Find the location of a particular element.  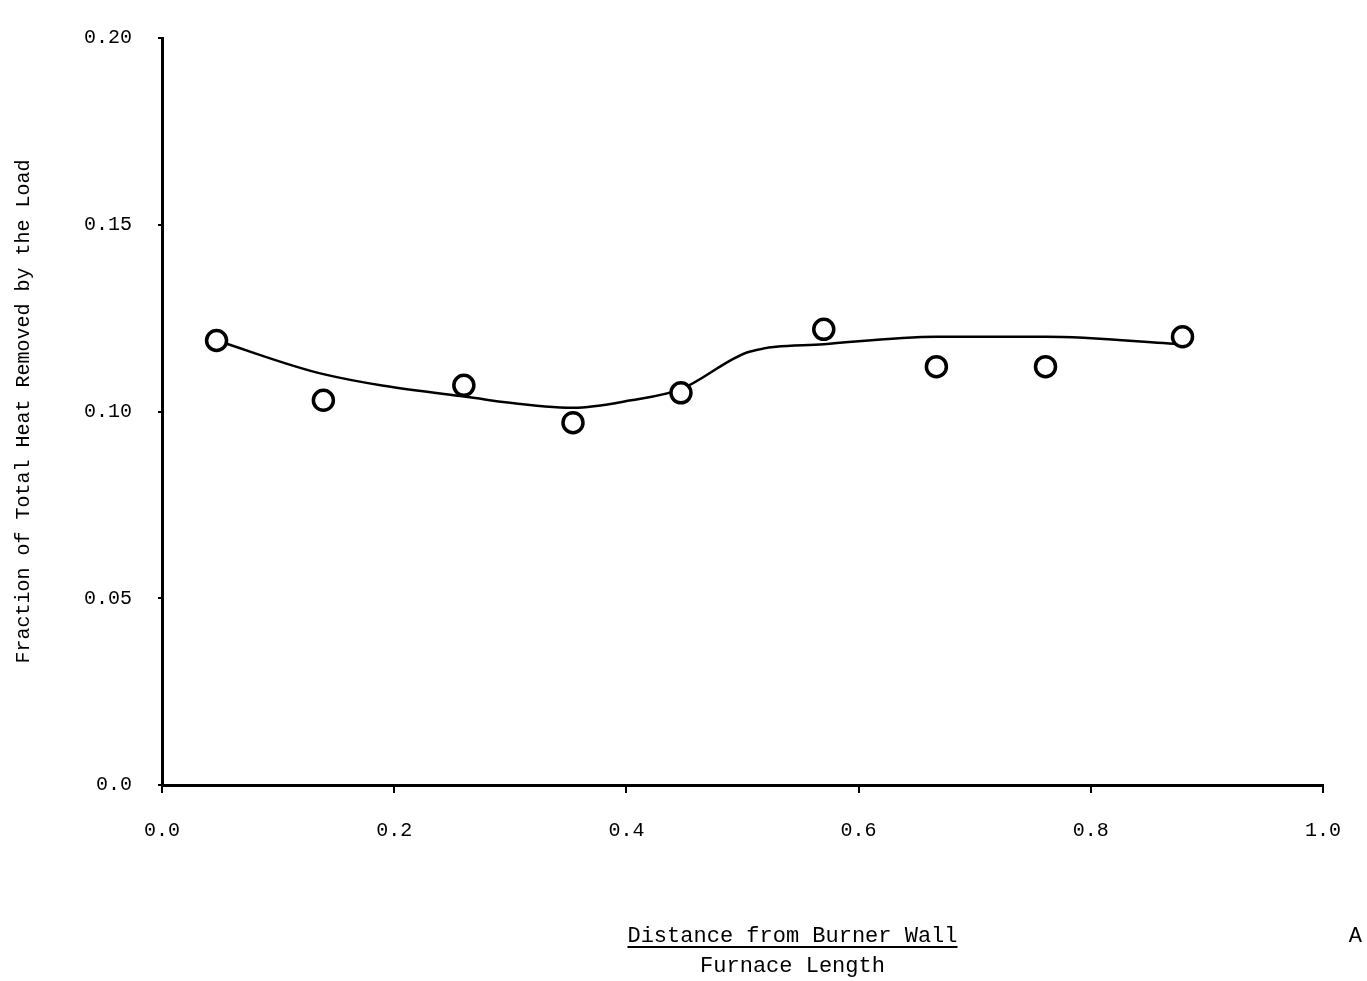

y-axis-title: Fraction of Total Heat Removed by the Load is located at coordinates (24, 411).